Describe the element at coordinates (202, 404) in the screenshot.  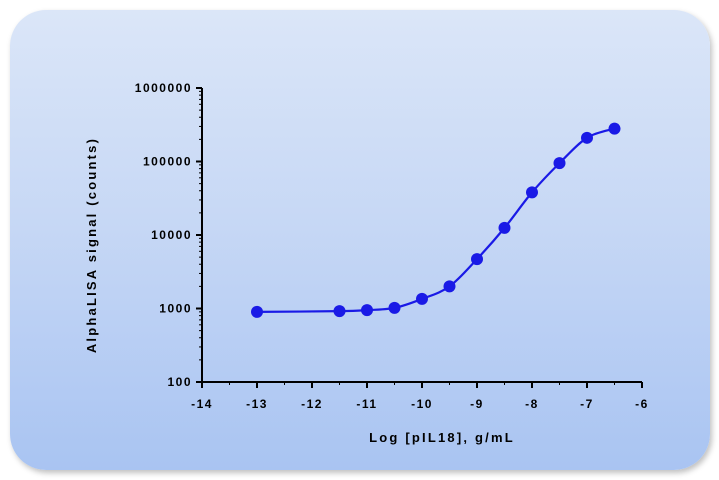
I see `x-tick-label: -14` at that location.